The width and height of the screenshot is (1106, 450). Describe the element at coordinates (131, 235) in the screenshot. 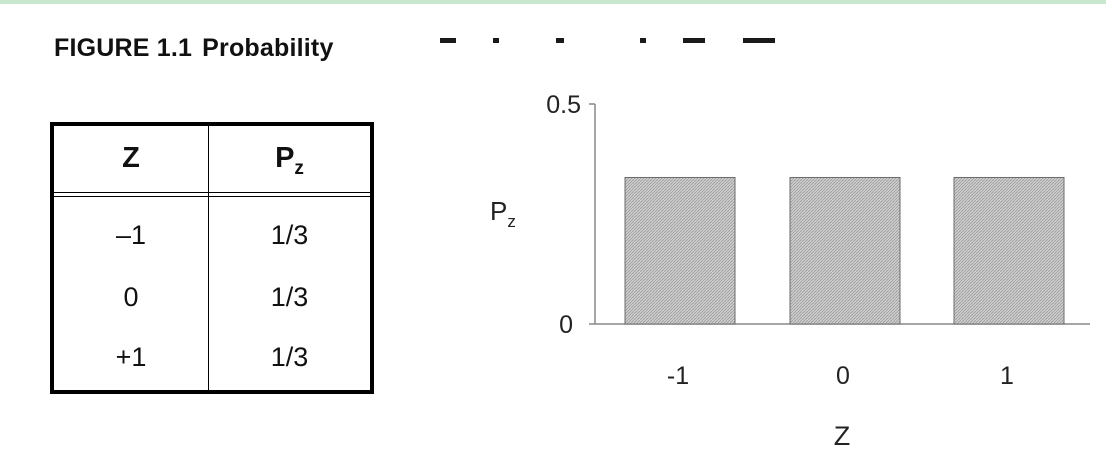

I see `table-row-1-z: –1` at that location.